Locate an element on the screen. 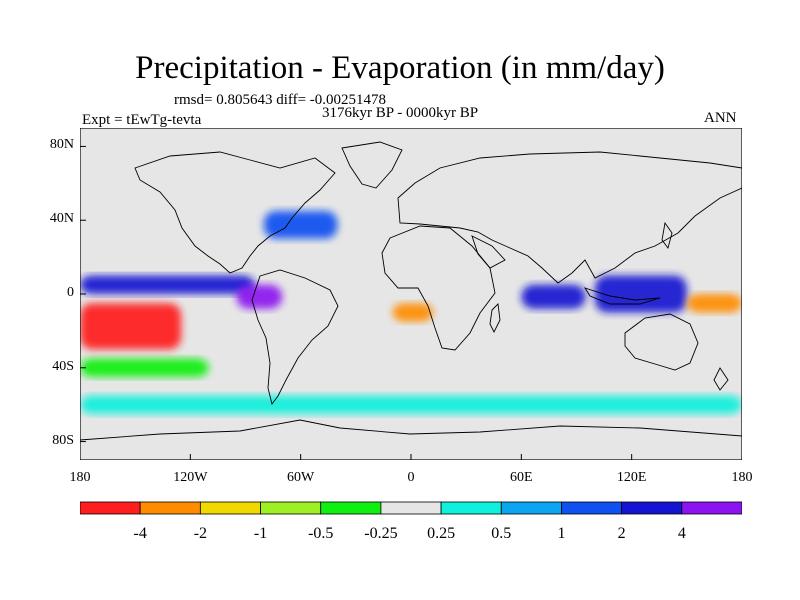  colorbar-label: -0.25 is located at coordinates (380, 533).